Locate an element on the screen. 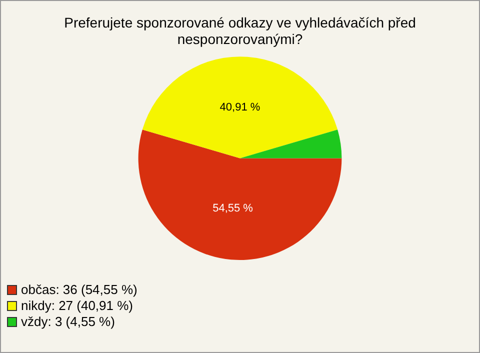  legend-label: občas: 36 (54,55 %) is located at coordinates (79, 290).